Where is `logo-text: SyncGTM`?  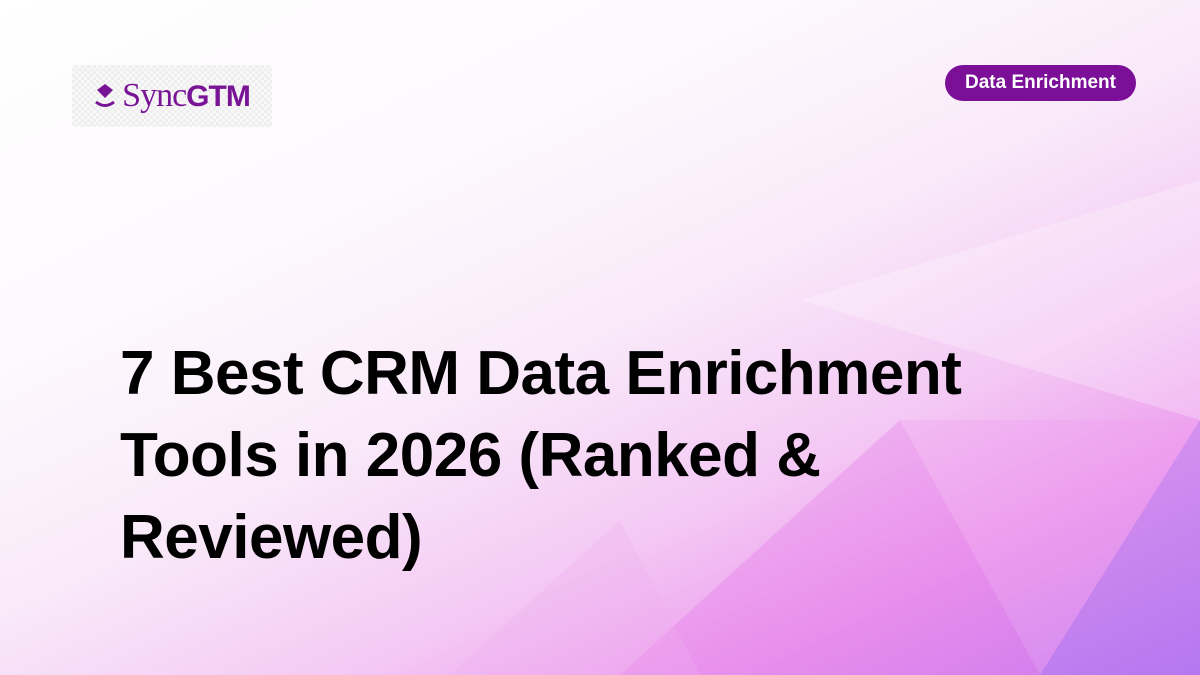 logo-text: SyncGTM is located at coordinates (186, 95).